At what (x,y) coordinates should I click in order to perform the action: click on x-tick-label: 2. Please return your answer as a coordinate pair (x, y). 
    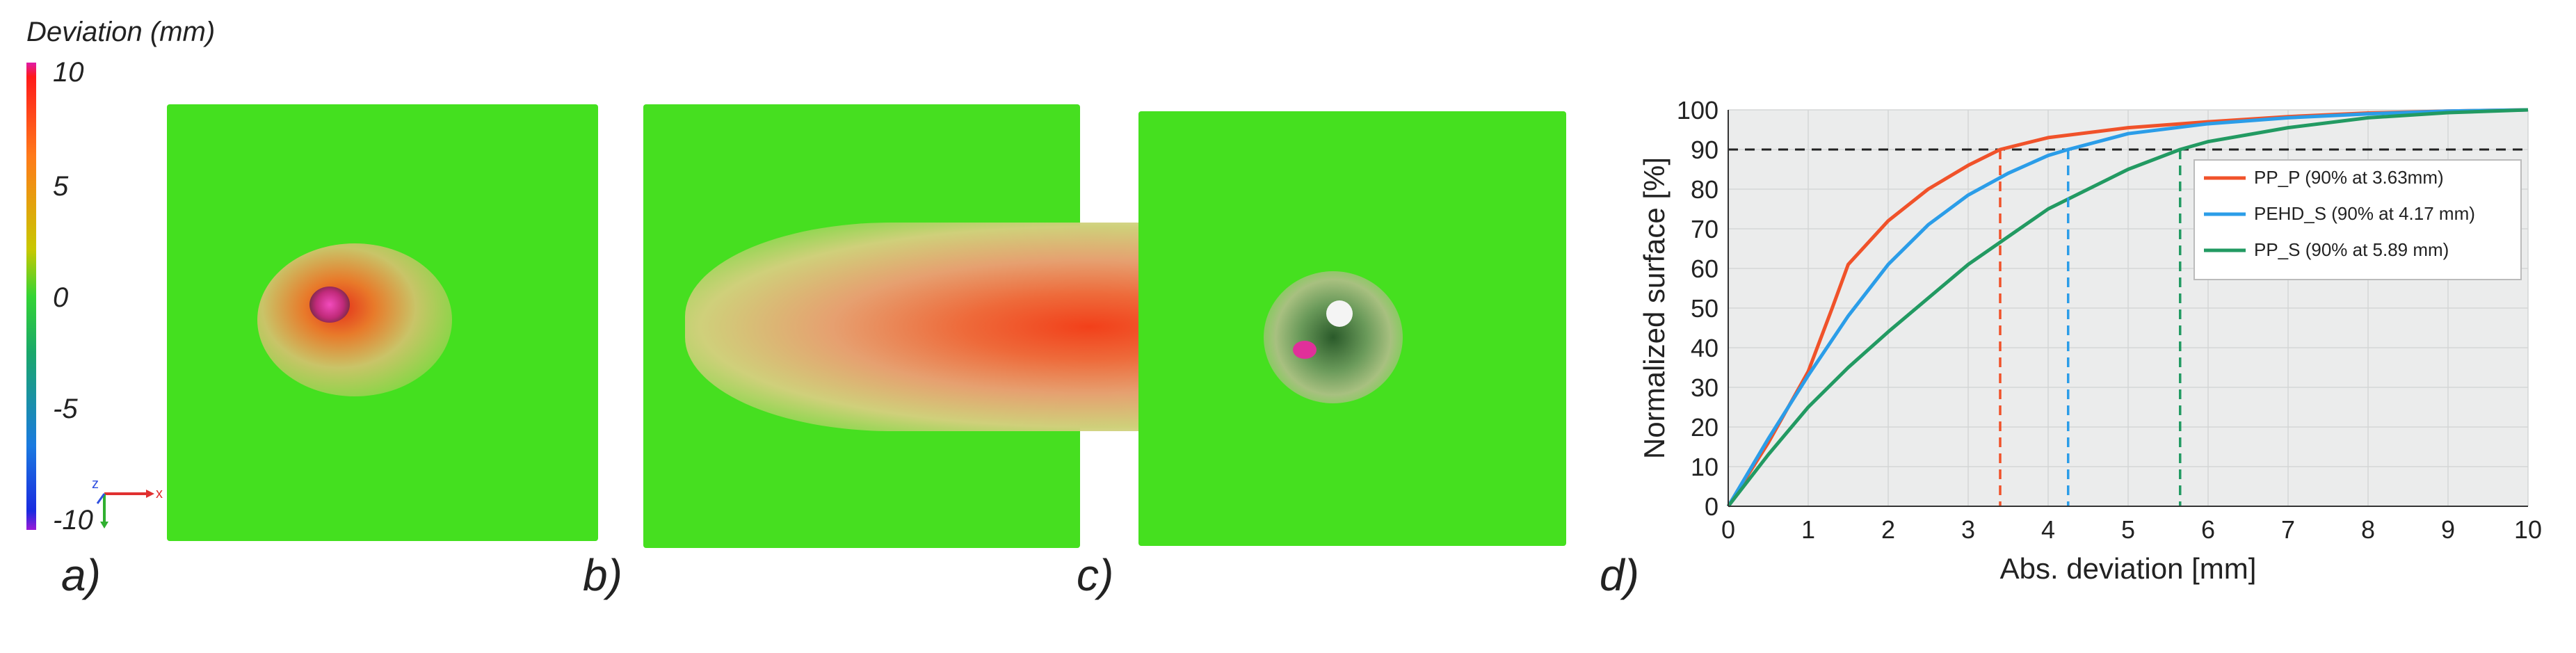
    Looking at the image, I should click on (1888, 529).